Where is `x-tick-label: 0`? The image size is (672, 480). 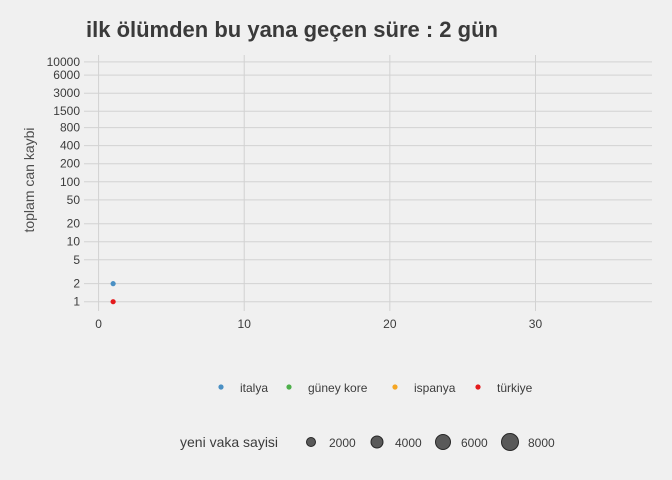 x-tick-label: 0 is located at coordinates (98, 324).